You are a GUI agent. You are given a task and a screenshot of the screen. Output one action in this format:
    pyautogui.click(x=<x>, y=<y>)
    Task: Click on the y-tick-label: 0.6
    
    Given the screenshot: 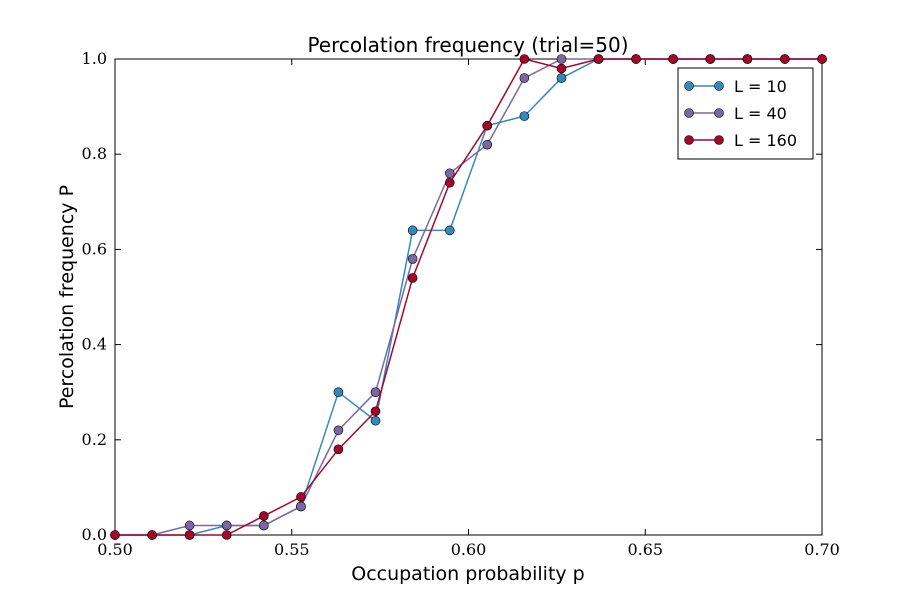 What is the action you would take?
    pyautogui.click(x=94, y=248)
    